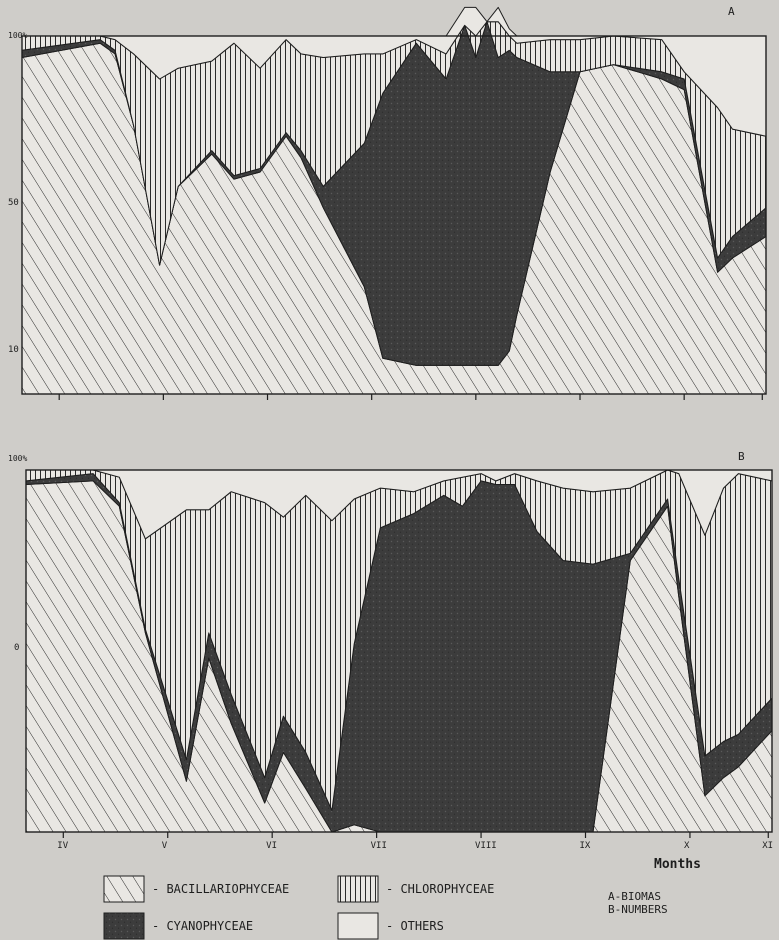 Image resolution: width=779 pixels, height=940 pixels. What do you see at coordinates (634, 896) in the screenshot?
I see `legend-note-biomass: A-BIOMAS` at bounding box center [634, 896].